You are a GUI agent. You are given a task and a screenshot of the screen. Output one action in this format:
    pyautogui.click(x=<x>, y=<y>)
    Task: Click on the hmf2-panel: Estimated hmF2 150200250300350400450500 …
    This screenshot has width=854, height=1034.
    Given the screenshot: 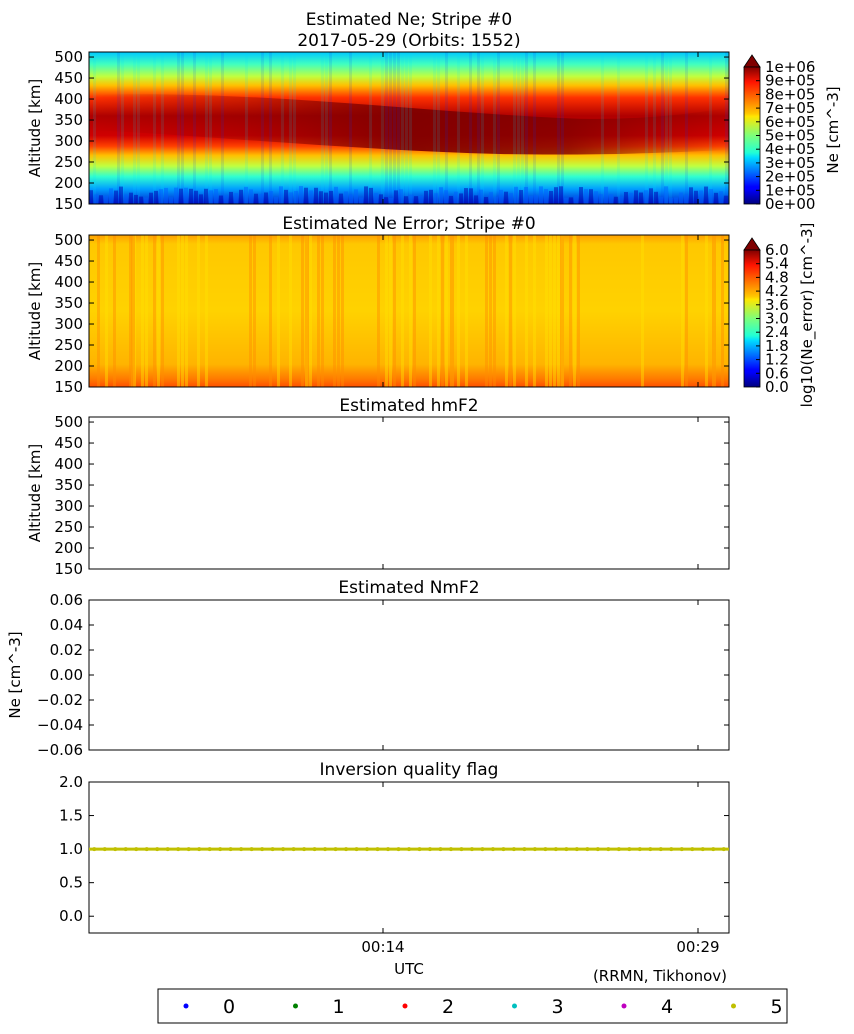 What is the action you would take?
    pyautogui.click(x=378, y=487)
    